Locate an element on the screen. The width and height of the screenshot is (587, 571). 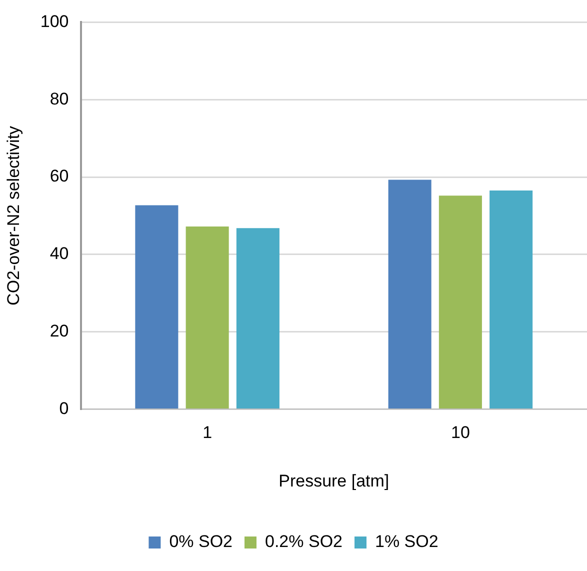
x-tick-label: 1 is located at coordinates (207, 432).